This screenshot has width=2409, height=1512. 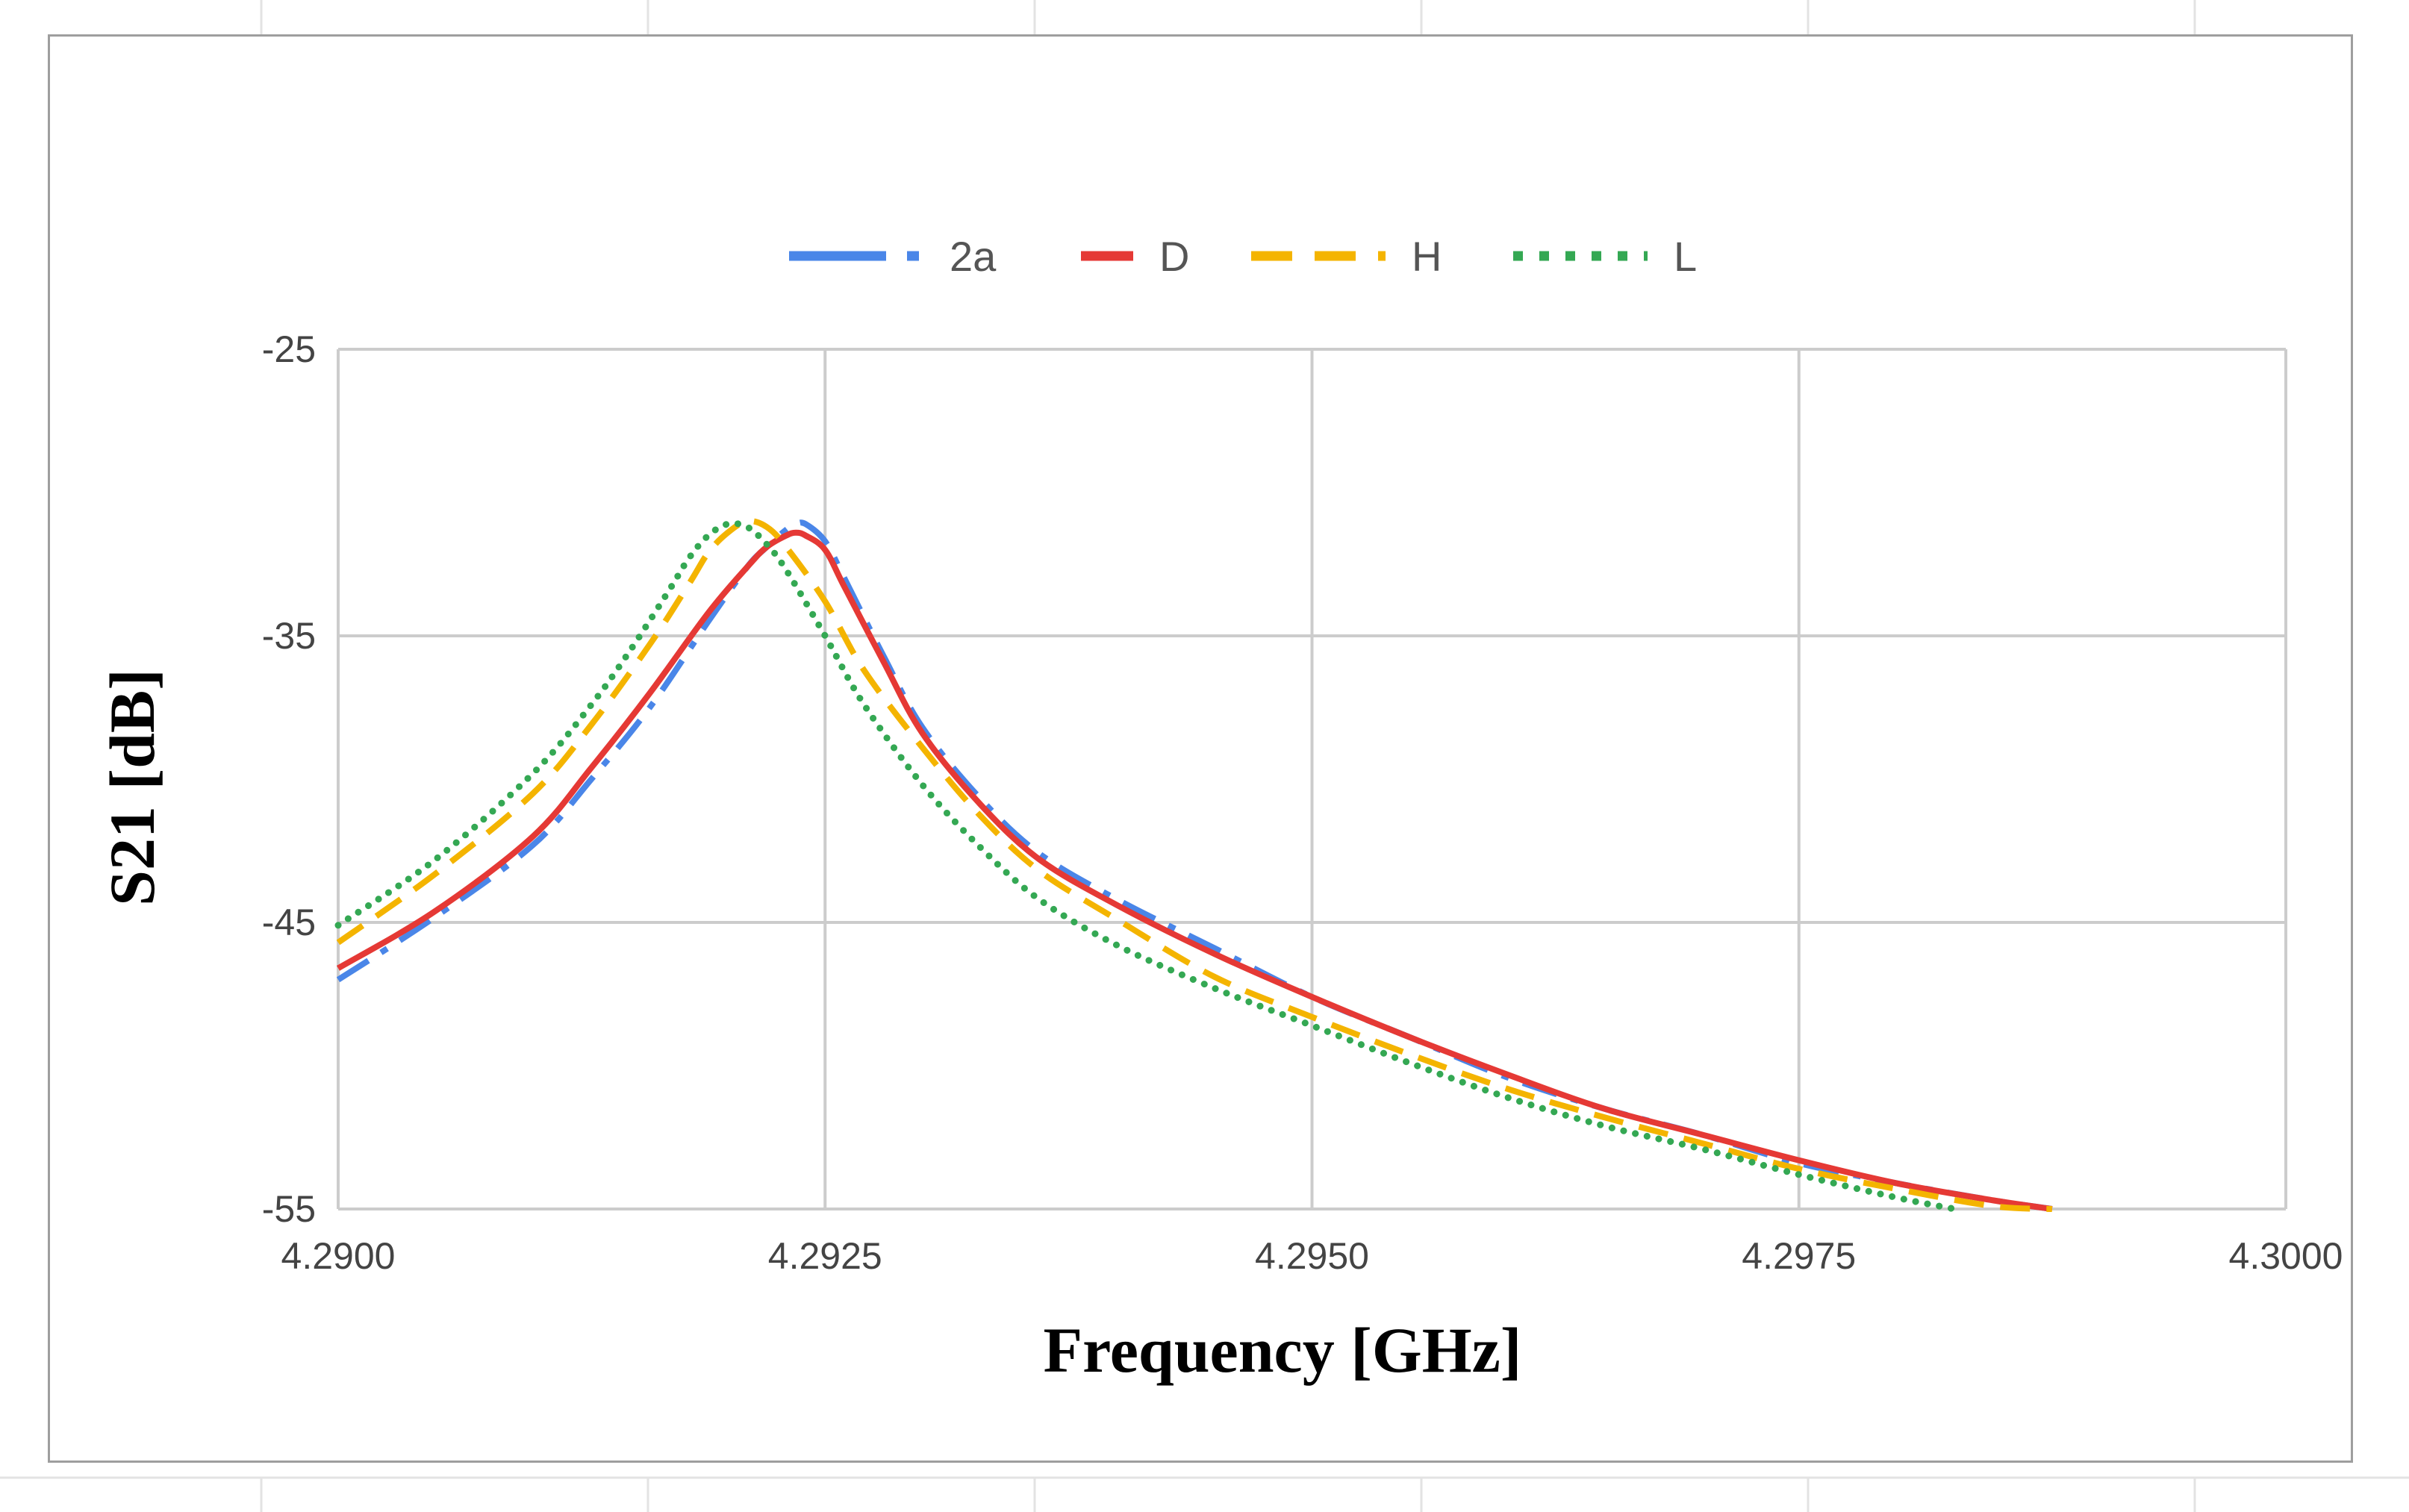 What do you see at coordinates (1283, 1350) in the screenshot?
I see `x-axis-title: Frequency [GHz]` at bounding box center [1283, 1350].